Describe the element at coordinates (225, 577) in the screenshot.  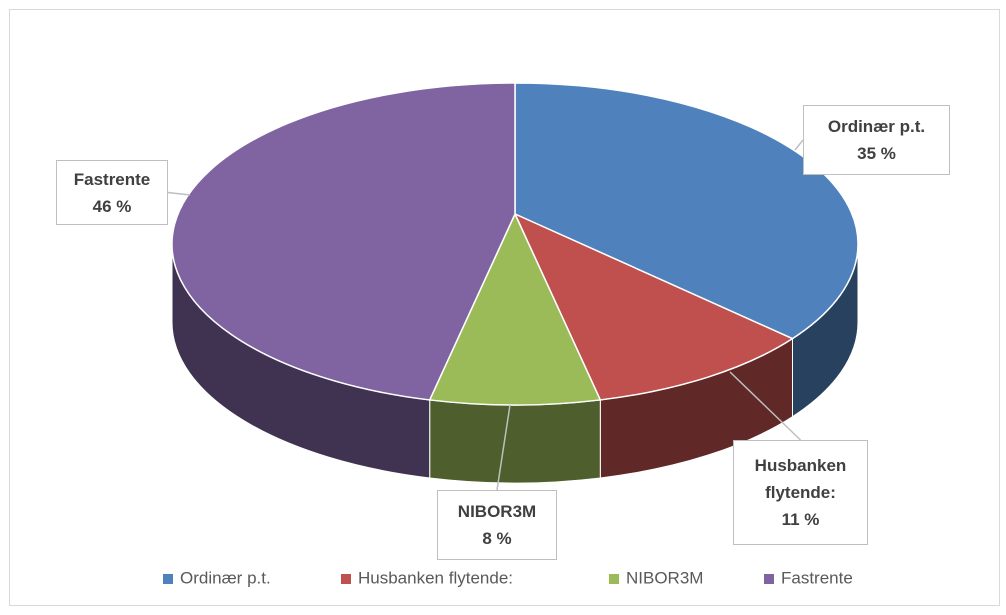
I see `legend-label: Ordinær p.t.` at that location.